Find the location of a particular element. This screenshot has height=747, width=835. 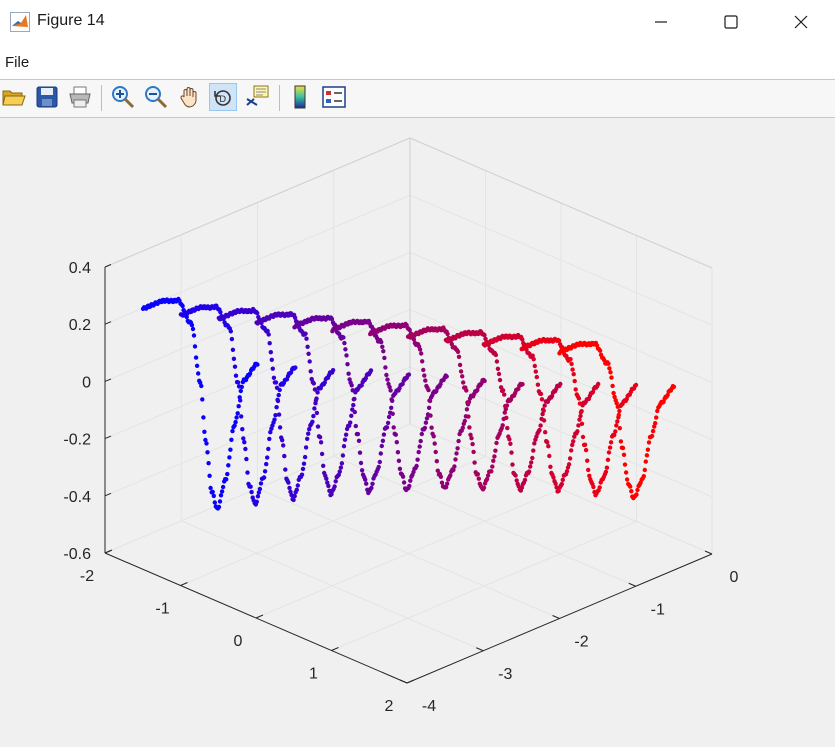

insert-legend-button is located at coordinates (334, 97).